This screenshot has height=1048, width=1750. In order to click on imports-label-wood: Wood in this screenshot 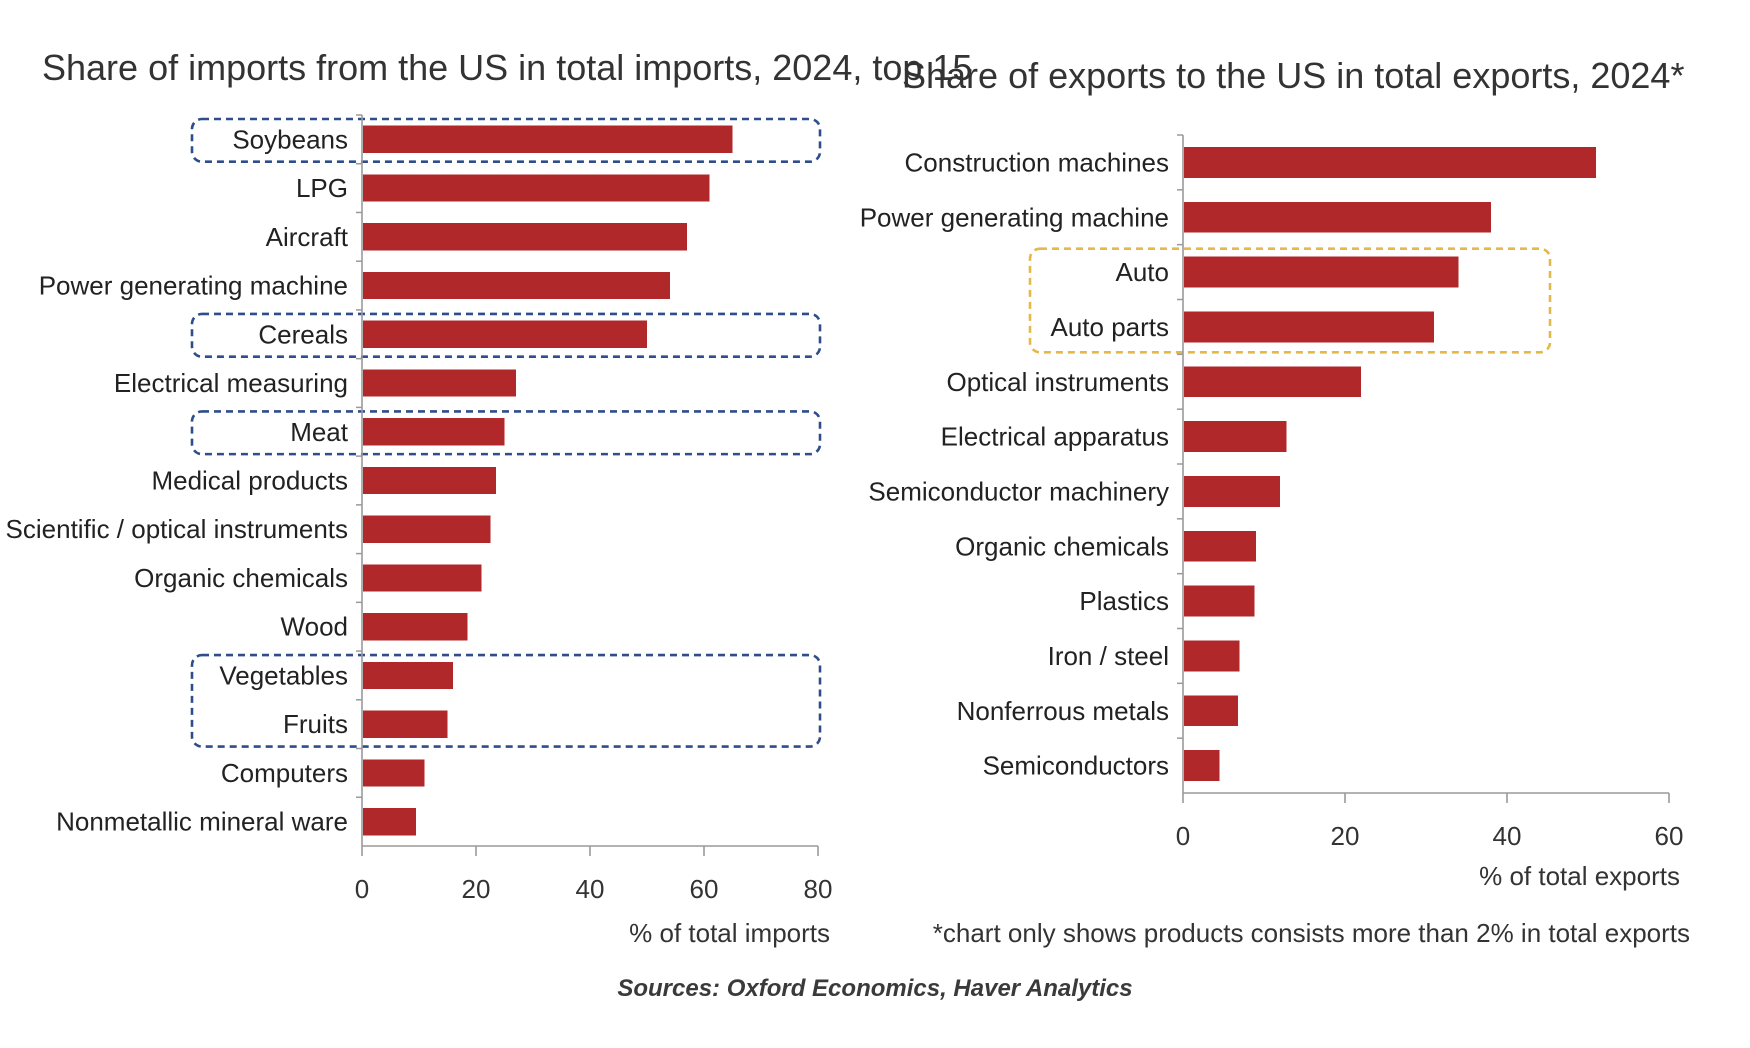, I will do `click(314, 627)`.